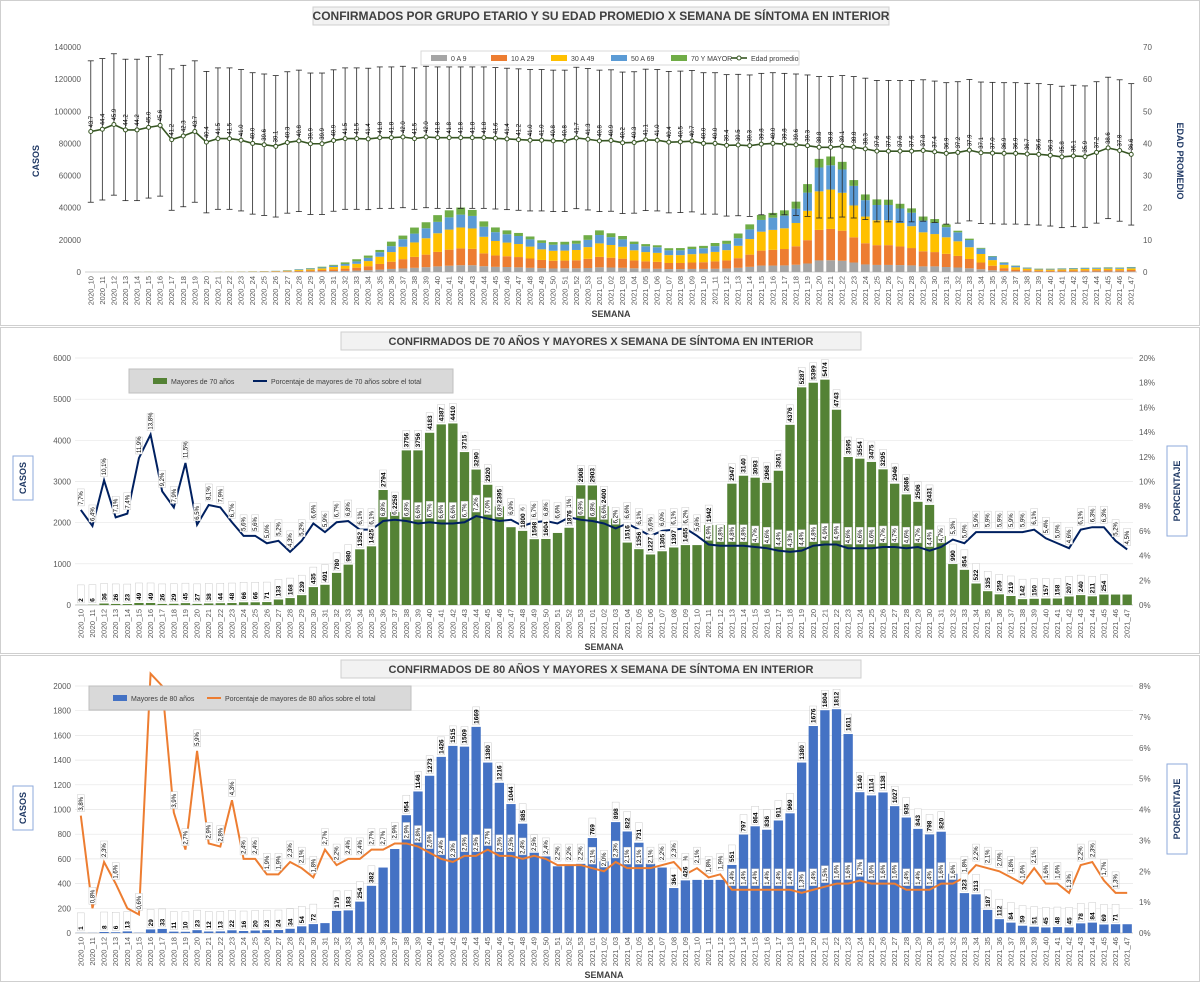 The width and height of the screenshot is (1200, 982). I want to click on line-data-label: 37.1, so click(982, 142).